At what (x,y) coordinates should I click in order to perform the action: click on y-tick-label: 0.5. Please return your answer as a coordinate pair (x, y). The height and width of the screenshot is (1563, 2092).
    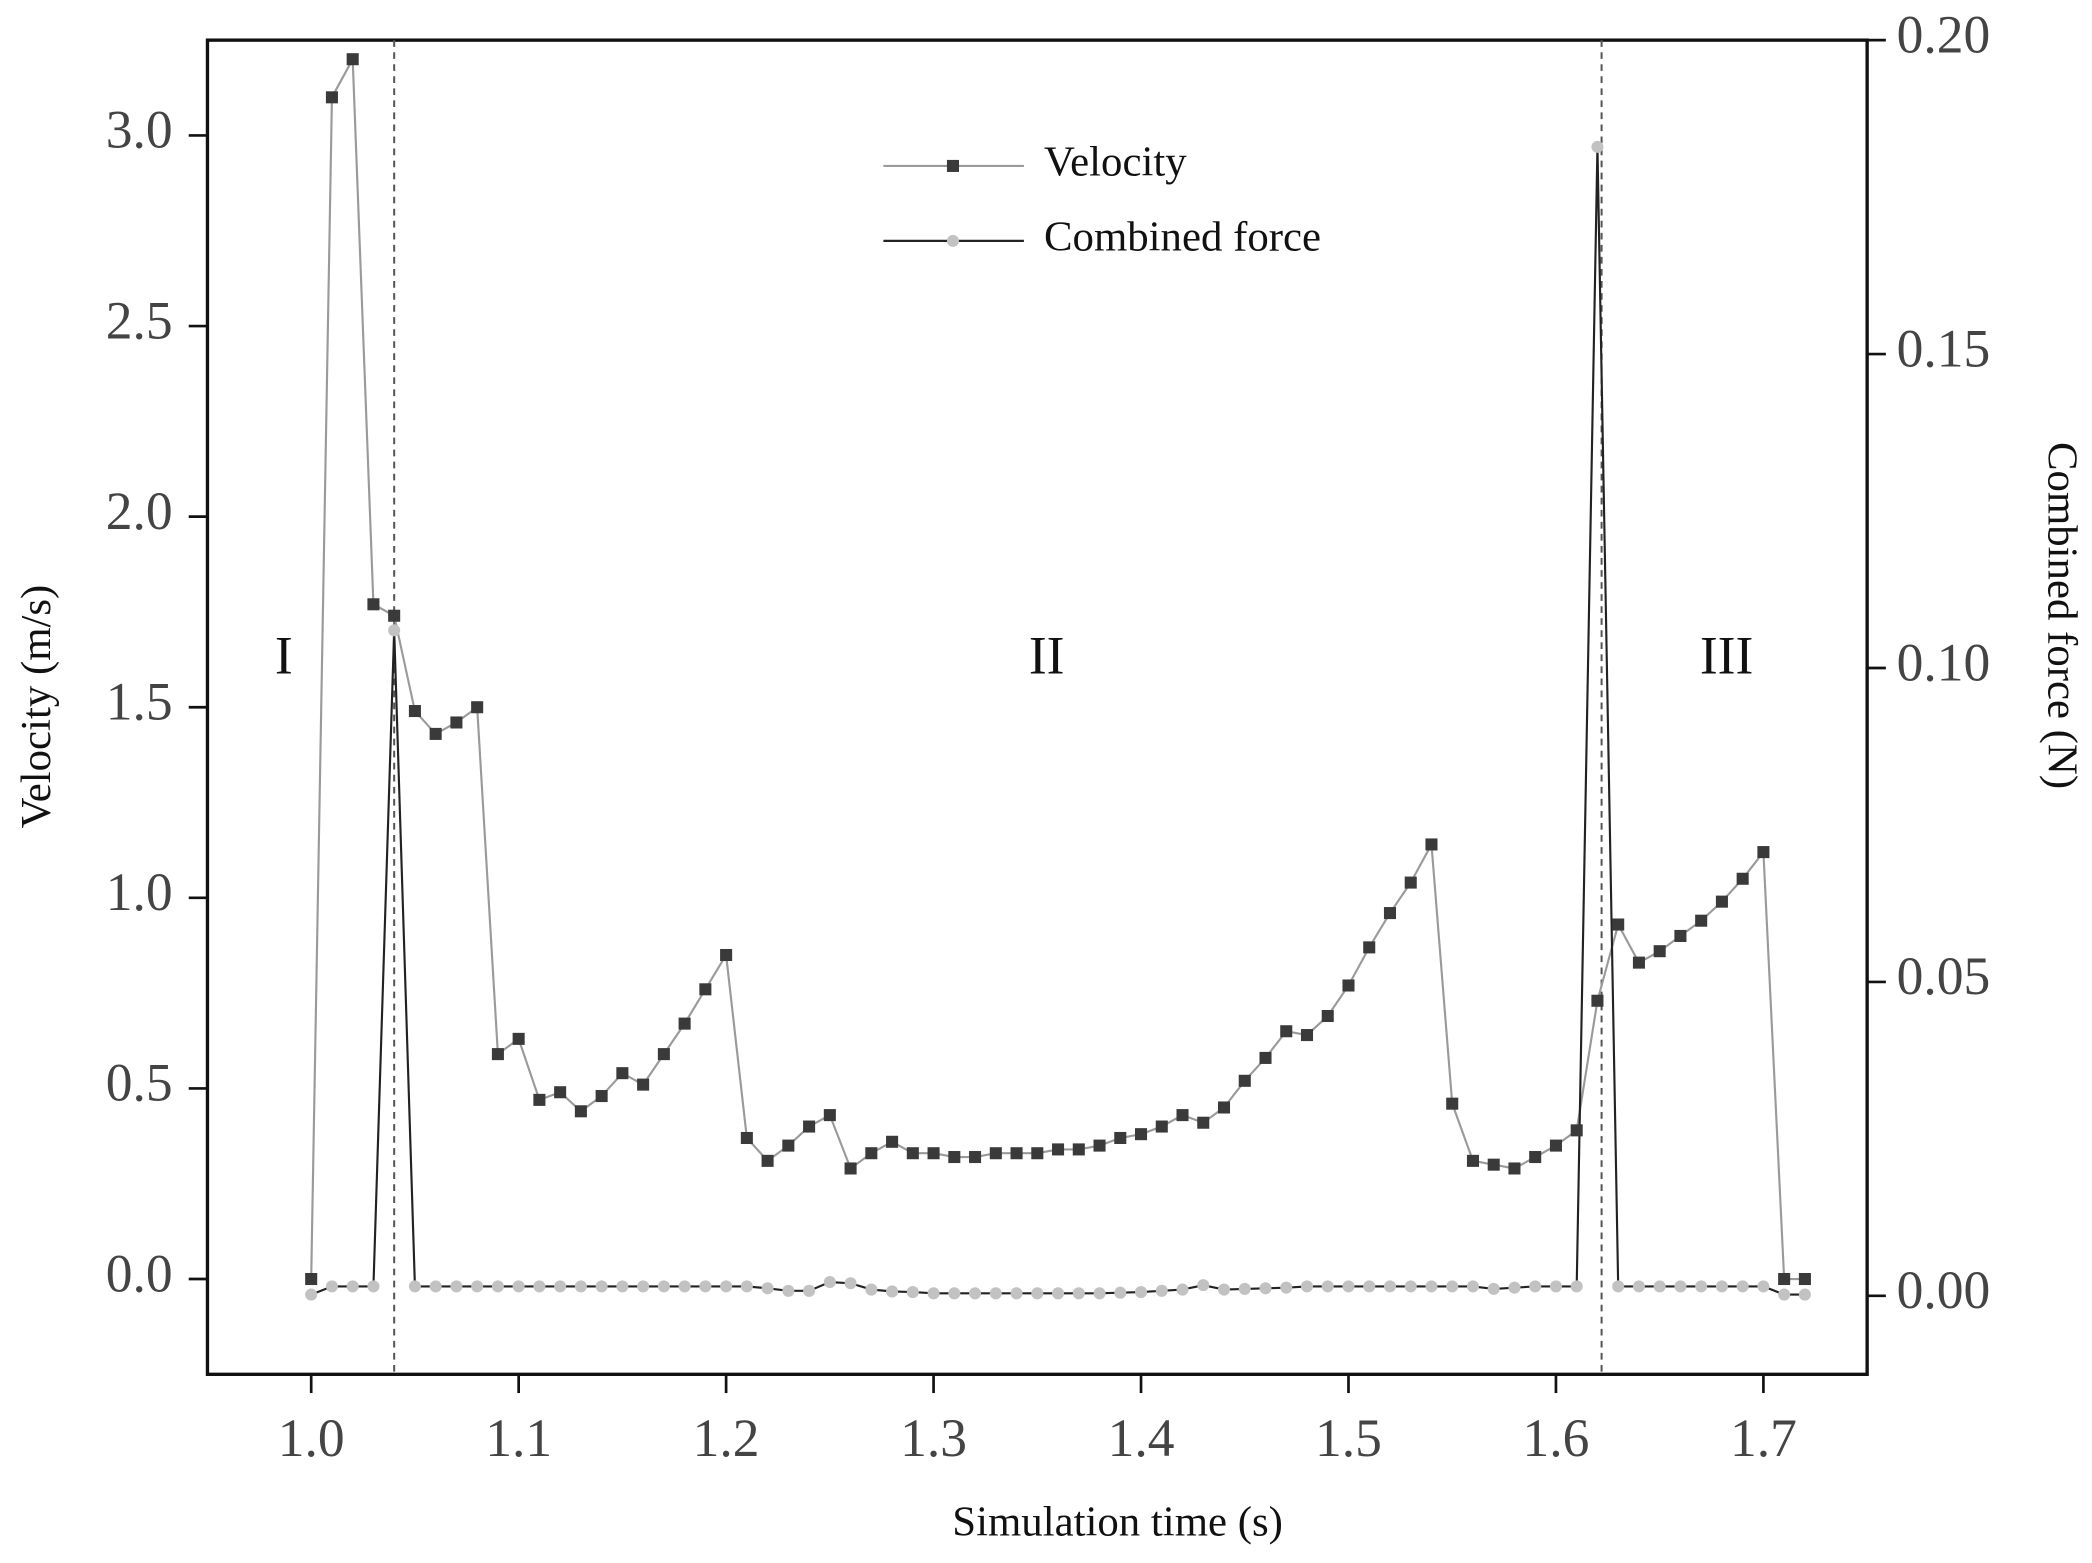
    Looking at the image, I should click on (139, 1083).